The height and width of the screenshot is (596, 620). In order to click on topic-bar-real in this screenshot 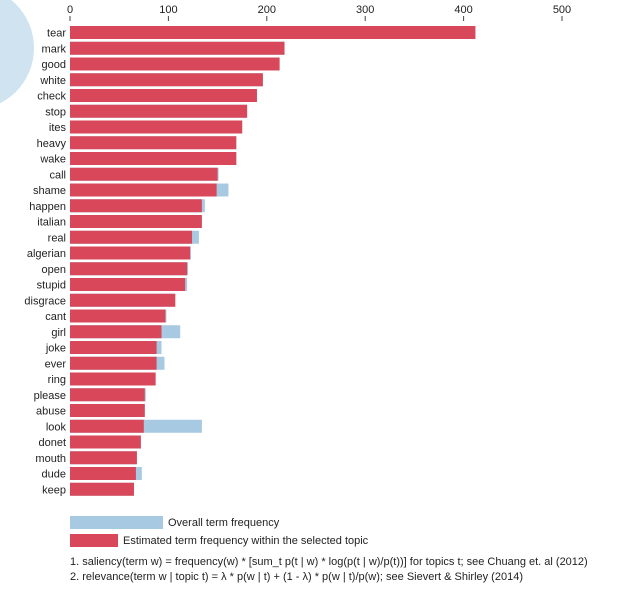, I will do `click(131, 237)`.